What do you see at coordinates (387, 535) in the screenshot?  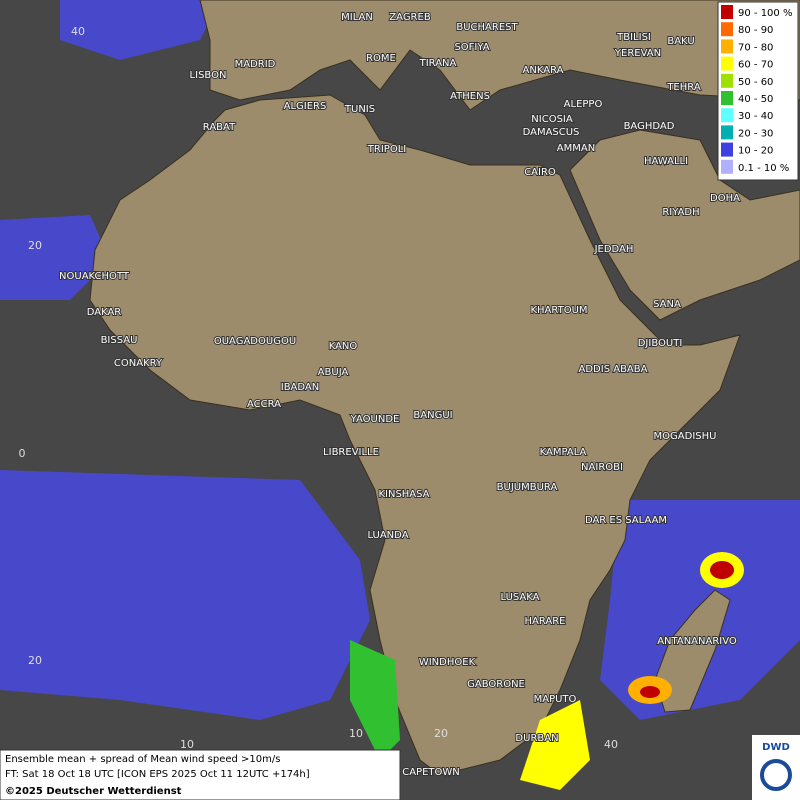 I see `city-label: LUANDA` at bounding box center [387, 535].